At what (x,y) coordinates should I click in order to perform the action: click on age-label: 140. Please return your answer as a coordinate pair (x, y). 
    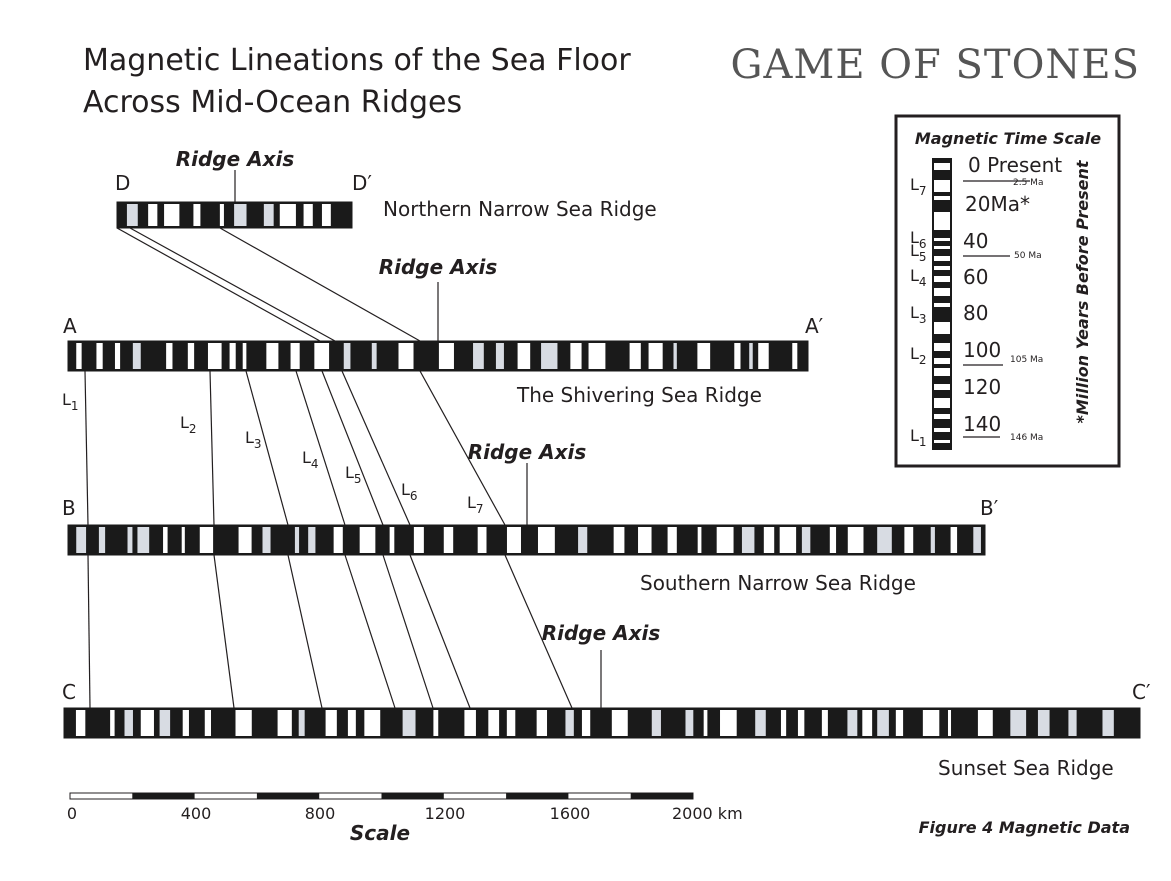
    Looking at the image, I should click on (982, 424).